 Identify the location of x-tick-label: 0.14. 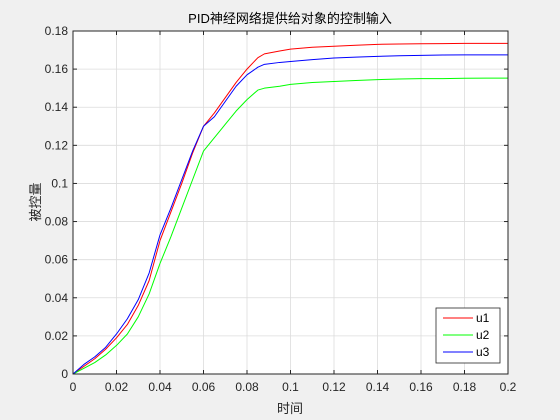
(378, 387).